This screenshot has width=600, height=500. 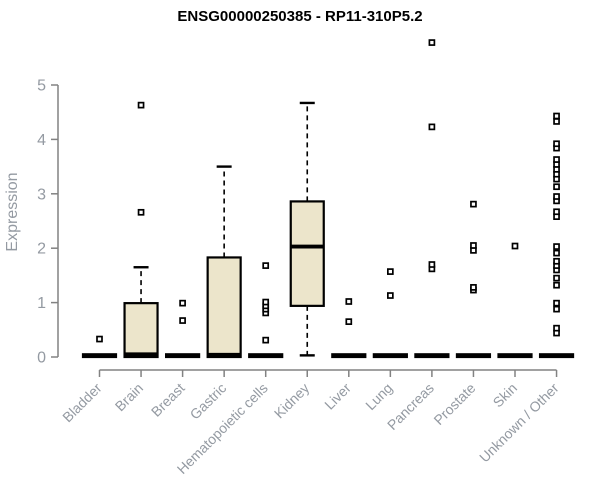 What do you see at coordinates (454, 404) in the screenshot?
I see `x-tick-label: Prostate` at bounding box center [454, 404].